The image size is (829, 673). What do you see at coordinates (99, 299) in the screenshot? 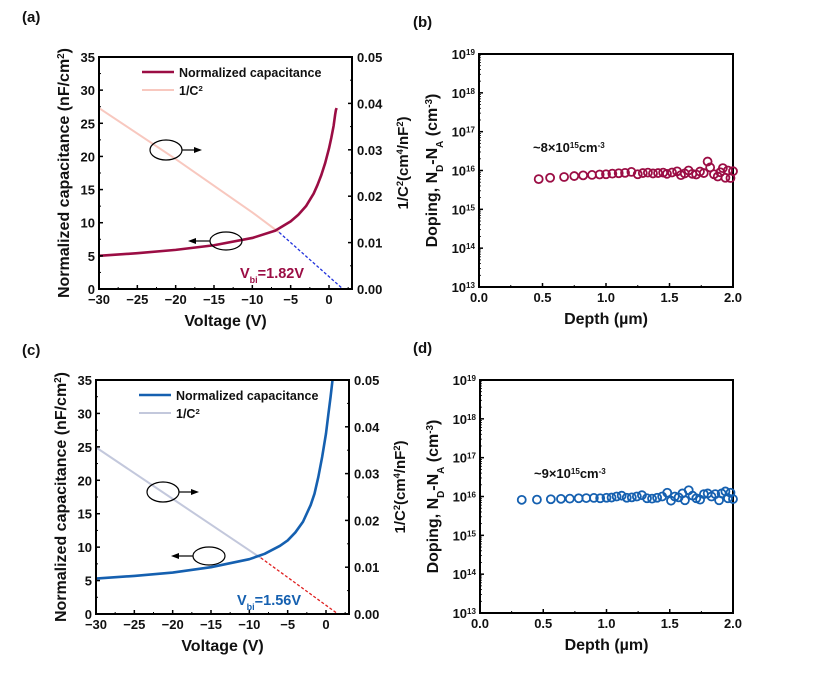
I see `x-tick-label: −30` at bounding box center [99, 299].